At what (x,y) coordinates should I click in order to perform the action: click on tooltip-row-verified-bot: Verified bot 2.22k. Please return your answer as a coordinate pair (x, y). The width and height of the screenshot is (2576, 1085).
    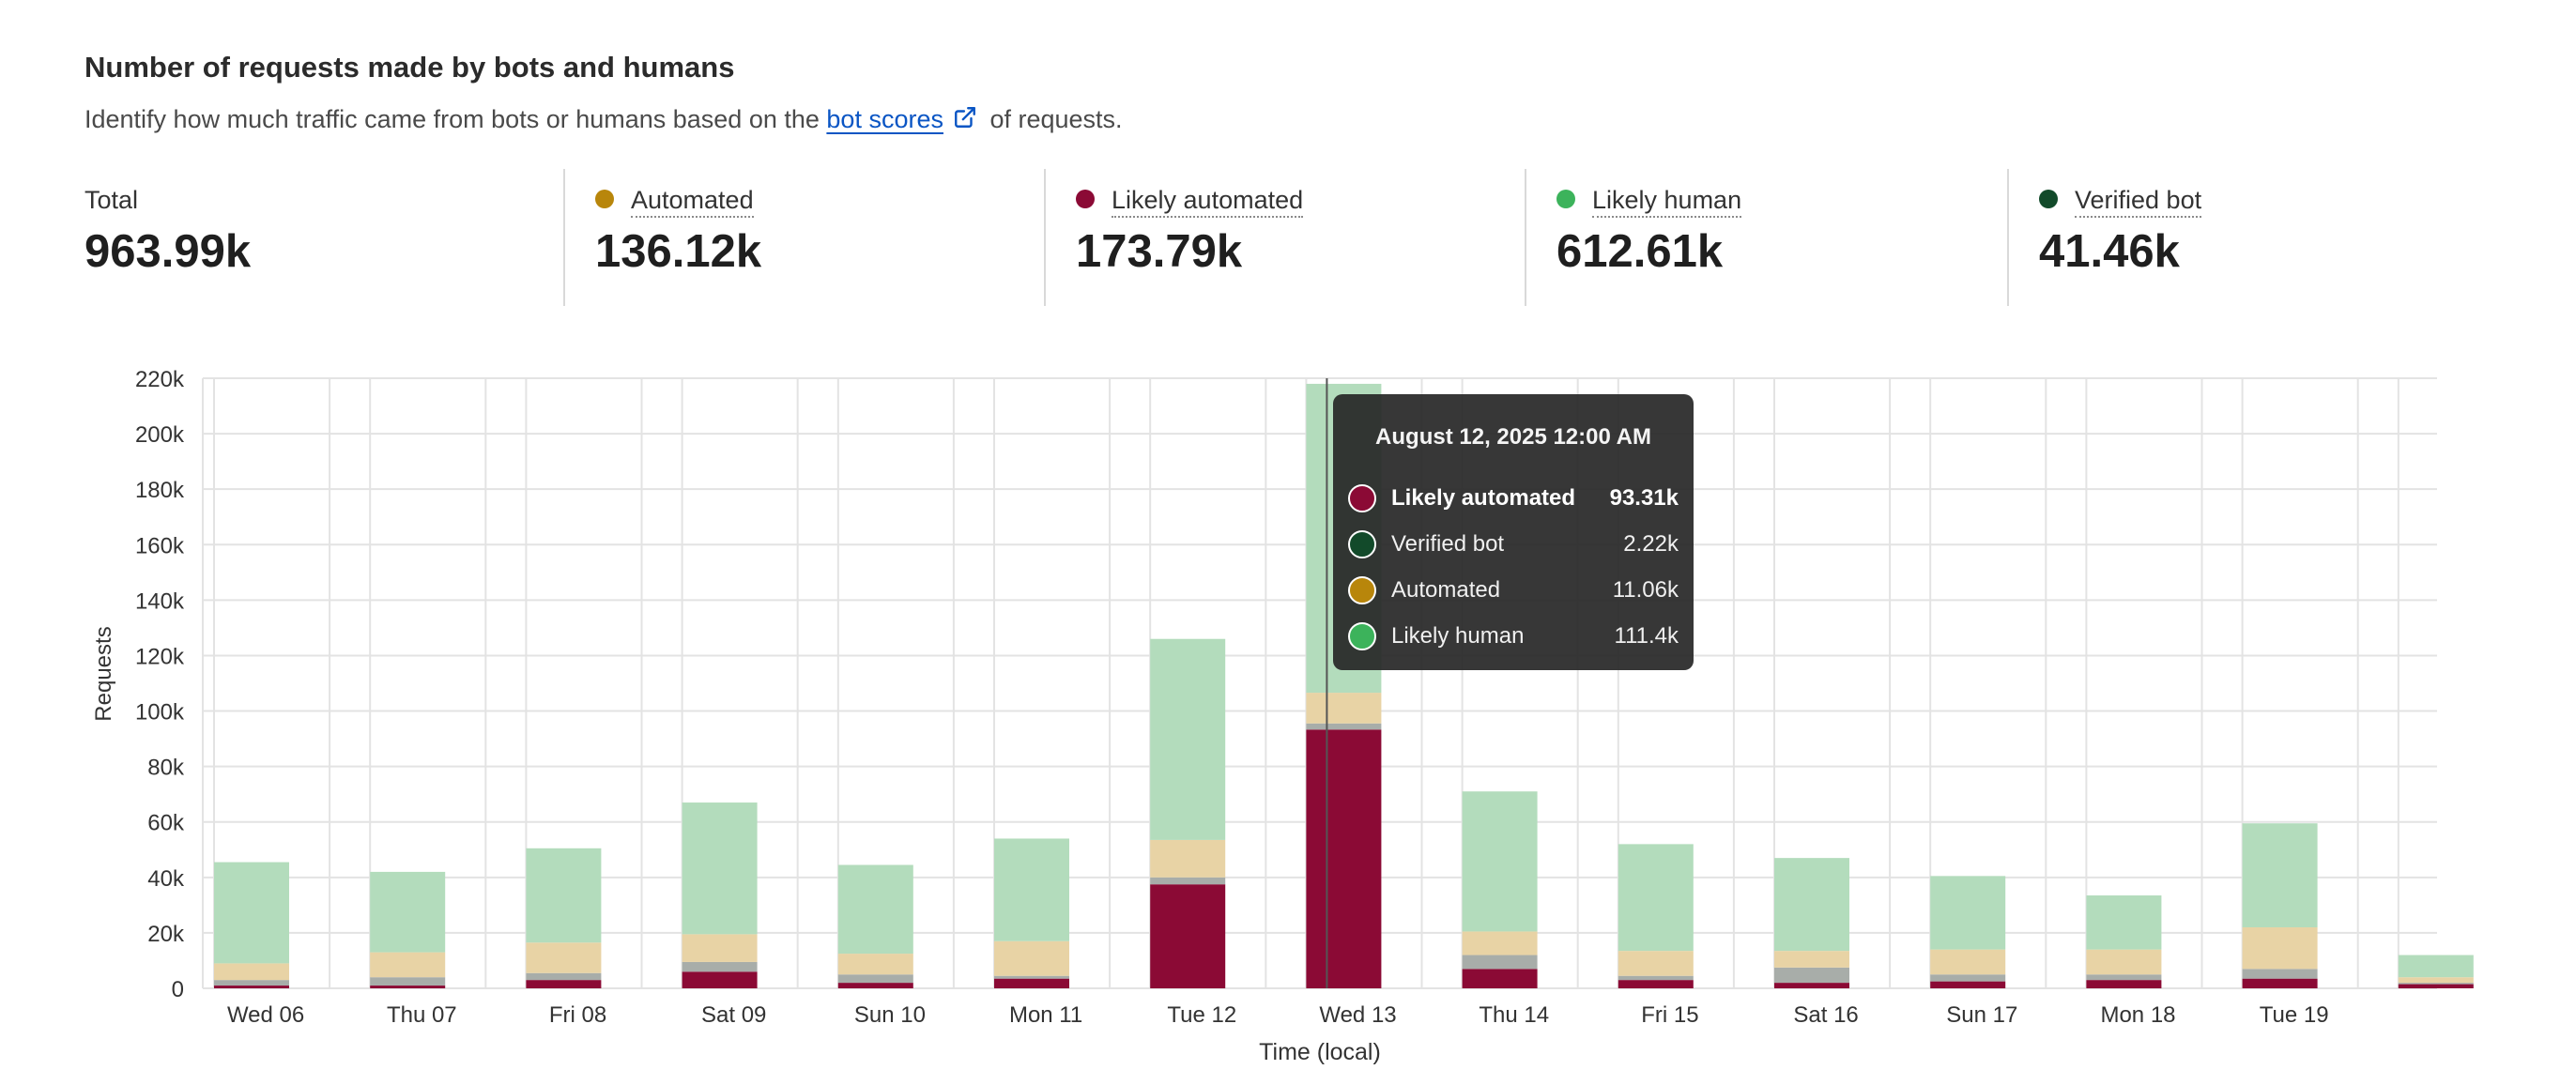
    Looking at the image, I should click on (1514, 545).